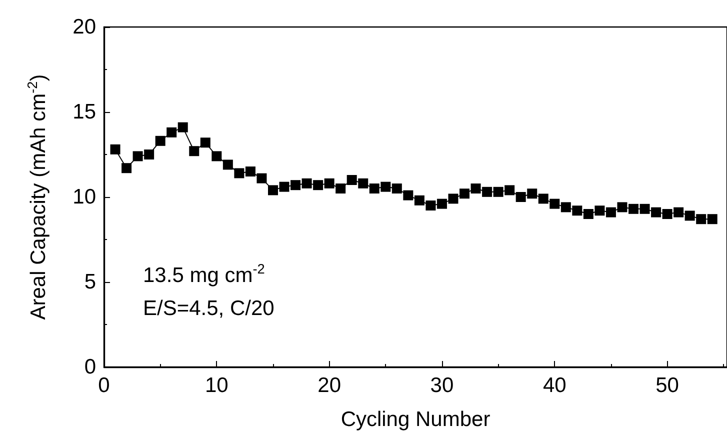  What do you see at coordinates (415, 419) in the screenshot?
I see `x-axis-title: Cycling Number` at bounding box center [415, 419].